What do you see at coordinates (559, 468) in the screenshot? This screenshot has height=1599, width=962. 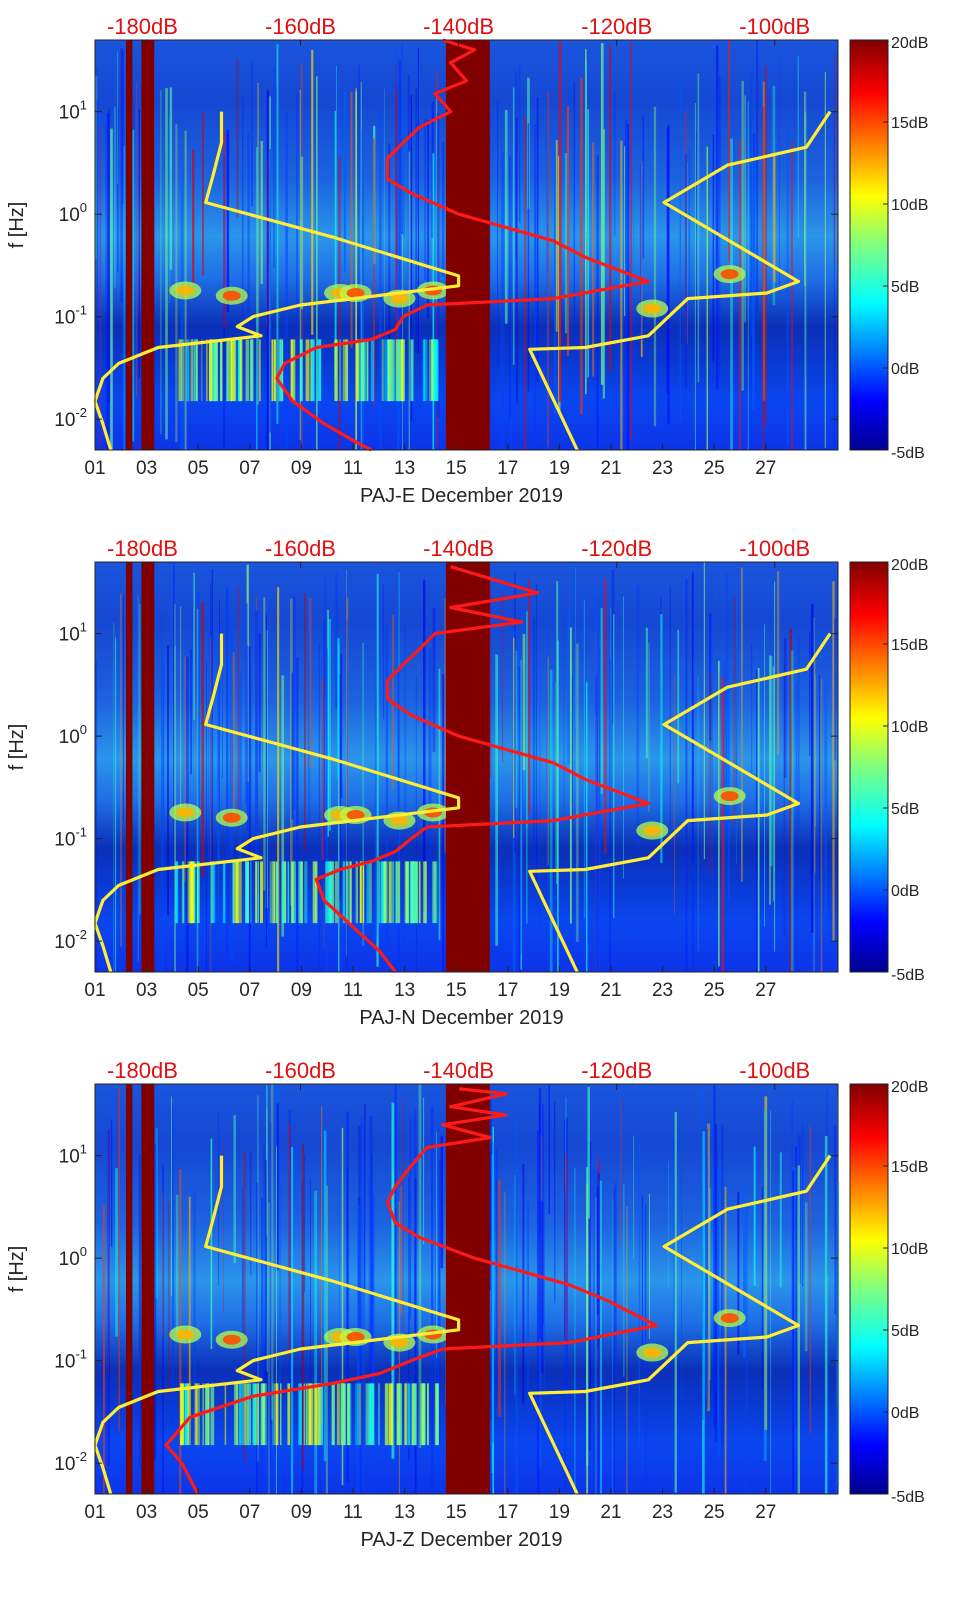 I see `x-tick-label: 19` at bounding box center [559, 468].